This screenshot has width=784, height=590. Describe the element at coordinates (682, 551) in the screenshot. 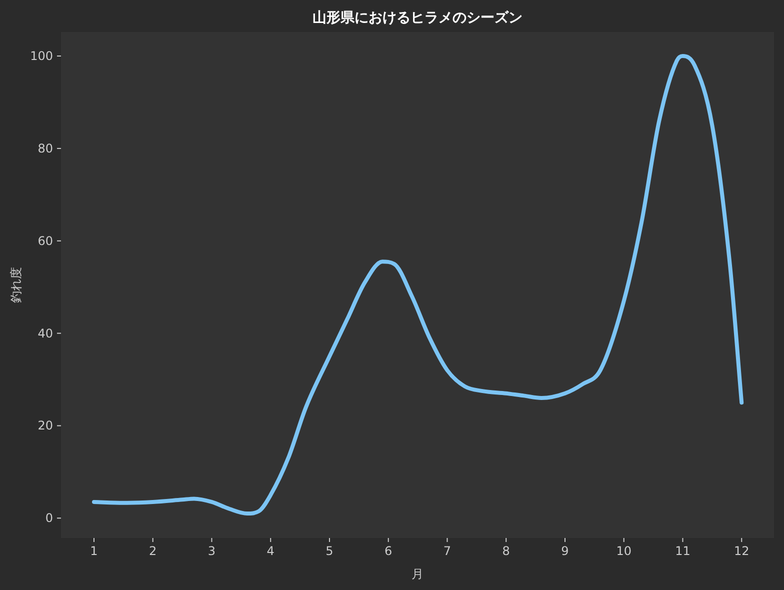

I see `x-tick-label: 11` at that location.